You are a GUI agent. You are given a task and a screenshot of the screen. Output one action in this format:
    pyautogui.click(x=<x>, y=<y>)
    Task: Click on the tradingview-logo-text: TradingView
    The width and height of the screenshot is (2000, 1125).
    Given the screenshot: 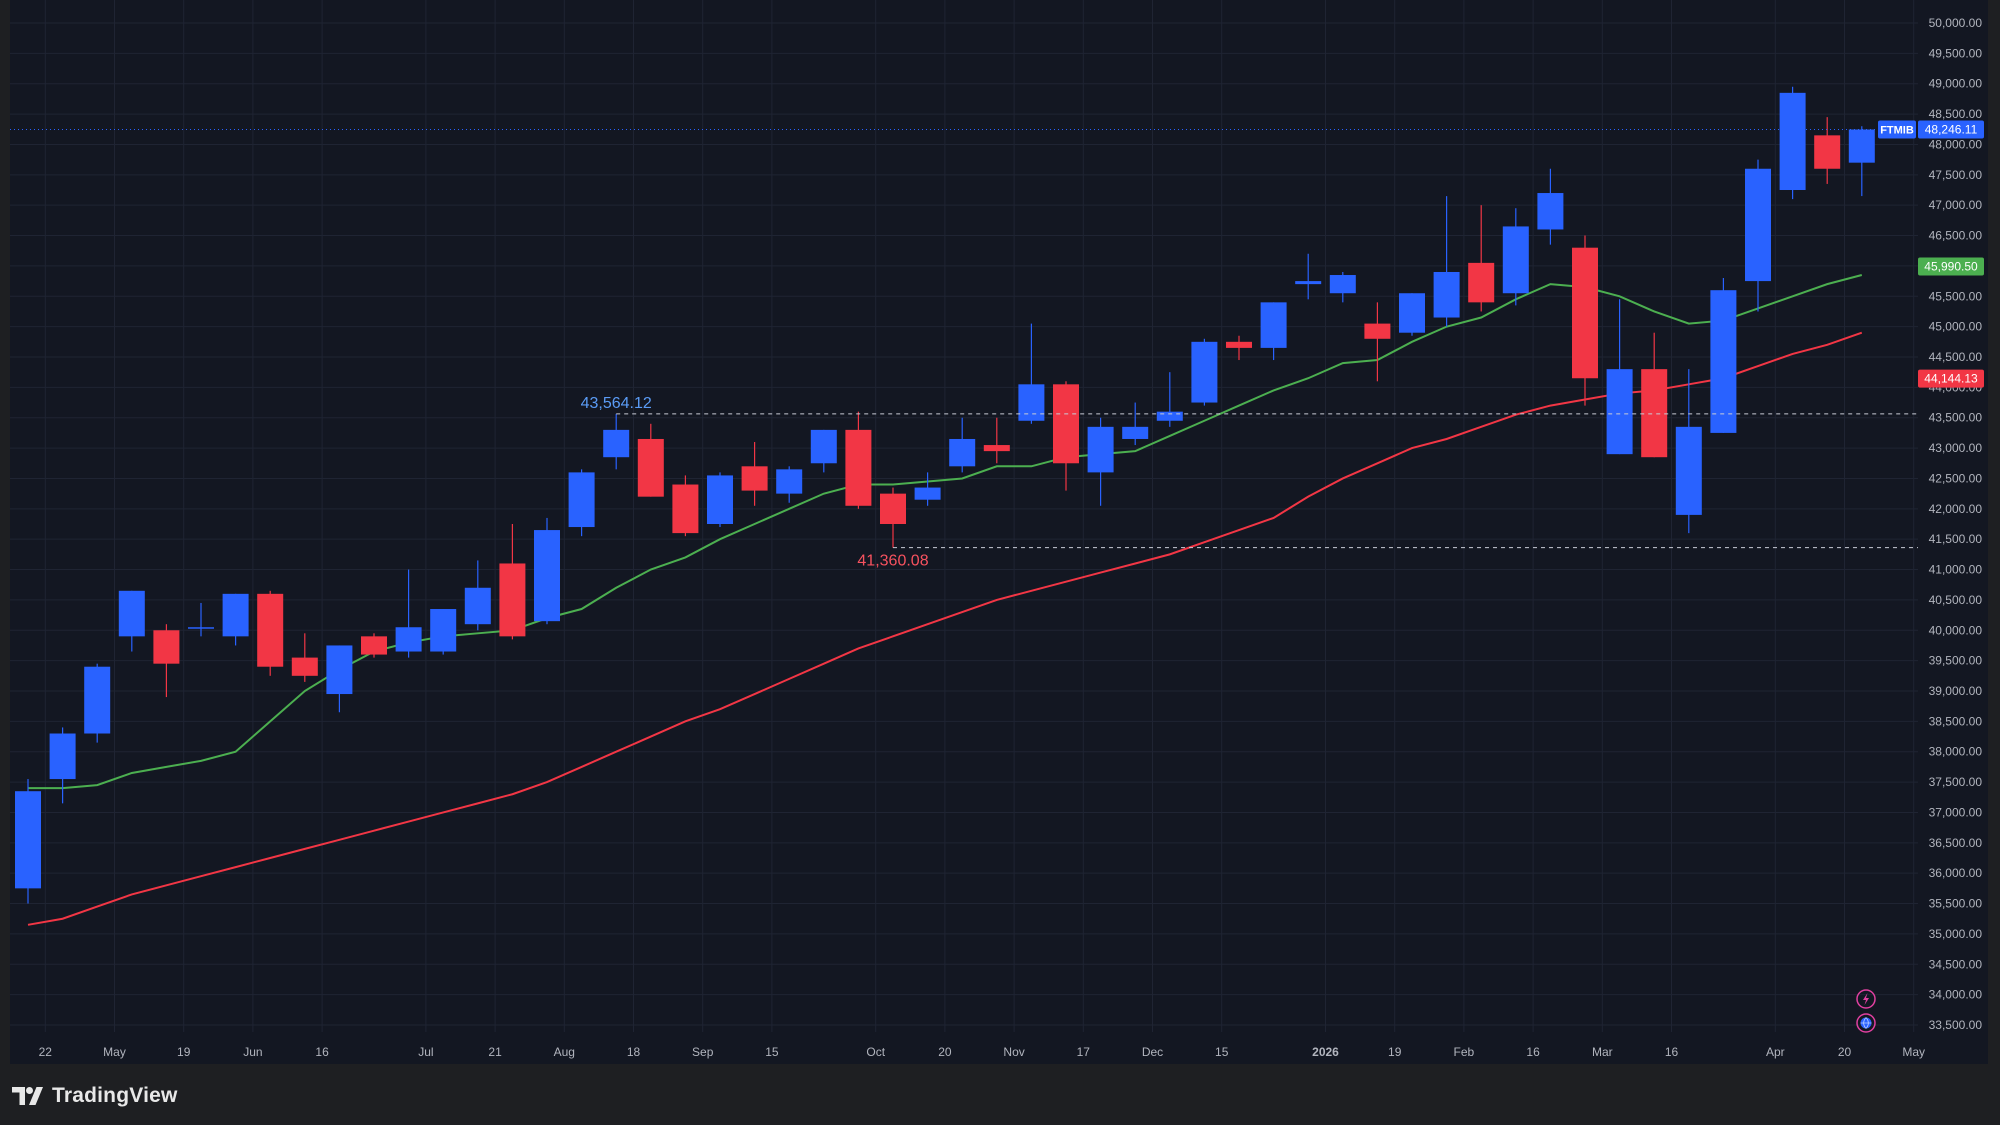 What is the action you would take?
    pyautogui.click(x=115, y=1095)
    